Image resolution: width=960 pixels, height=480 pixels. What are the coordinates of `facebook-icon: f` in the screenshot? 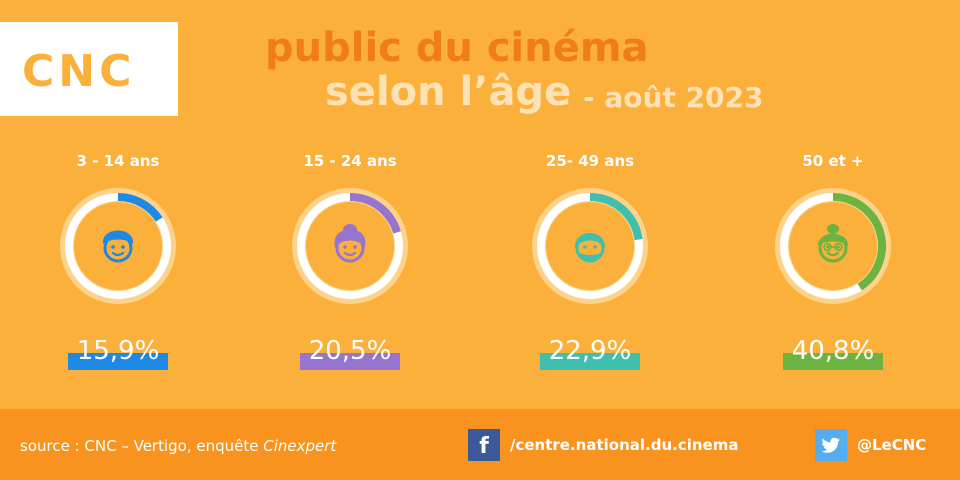 It's located at (484, 445).